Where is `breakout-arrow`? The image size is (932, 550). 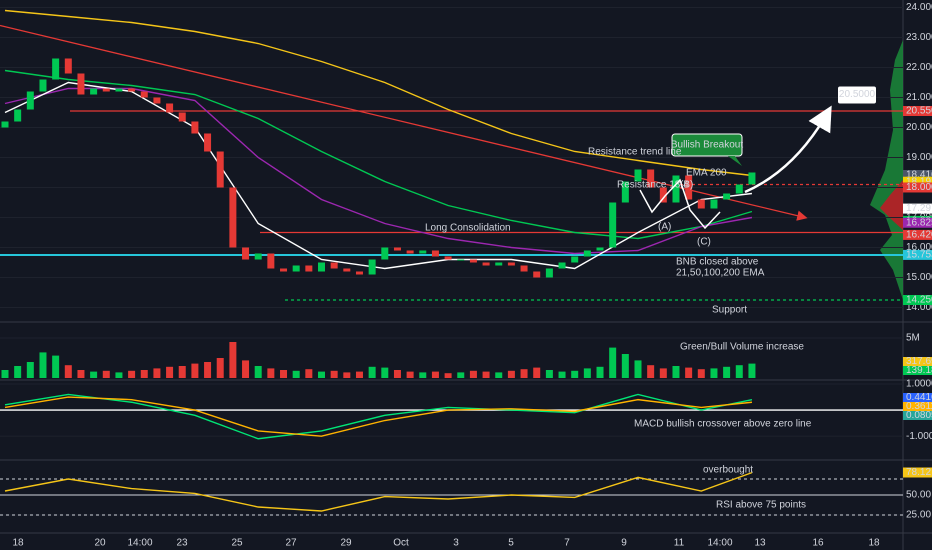 breakout-arrow is located at coordinates (788, 149).